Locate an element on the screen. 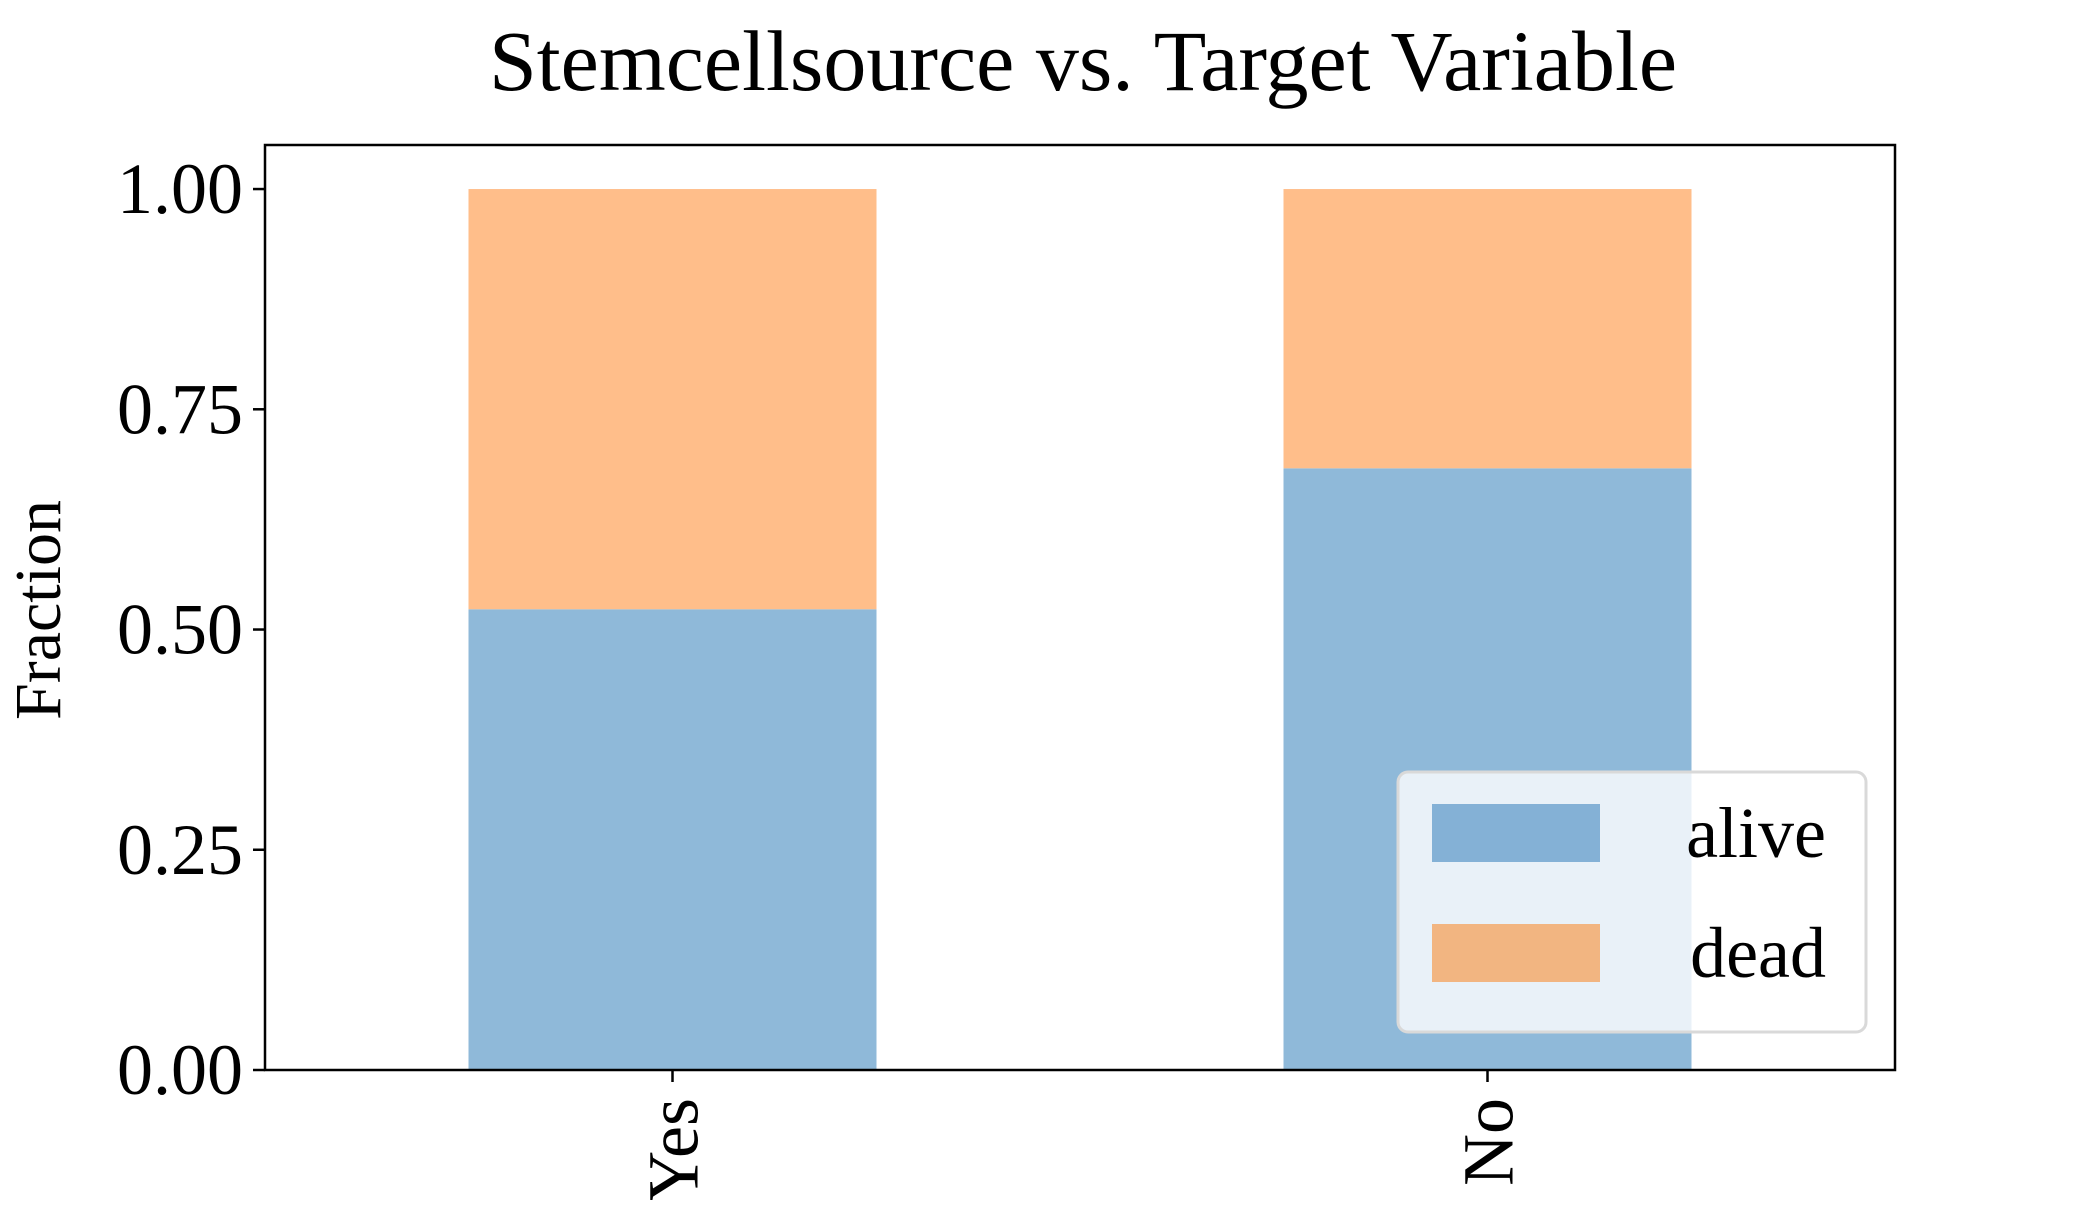  x-tick-label-no: No is located at coordinates (1489, 1142).